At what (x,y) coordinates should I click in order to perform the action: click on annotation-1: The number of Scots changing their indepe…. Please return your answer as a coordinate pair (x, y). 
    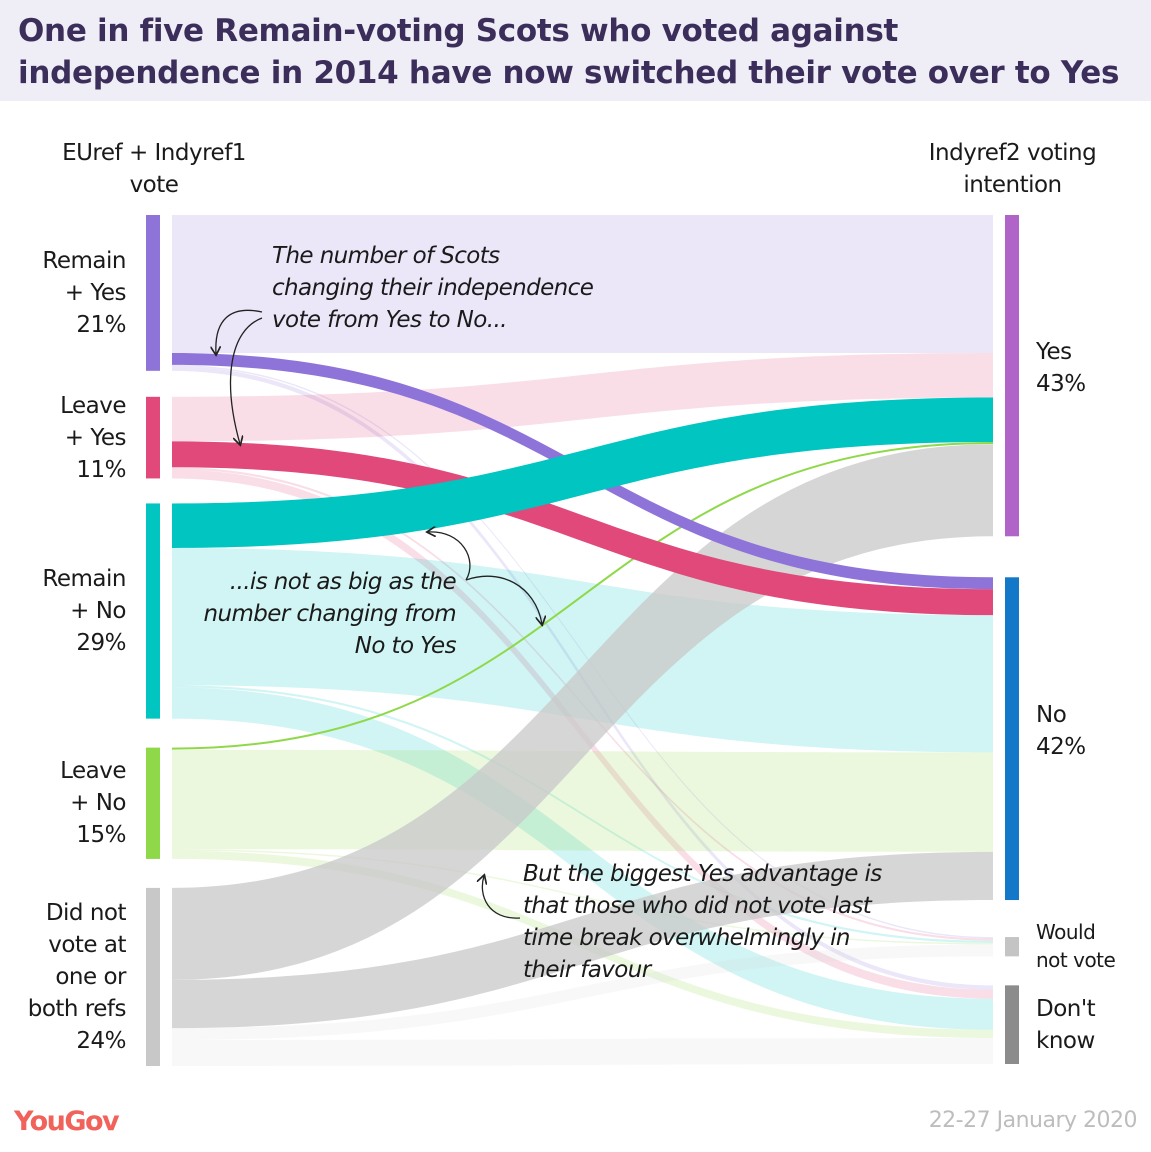
    Looking at the image, I should click on (433, 288).